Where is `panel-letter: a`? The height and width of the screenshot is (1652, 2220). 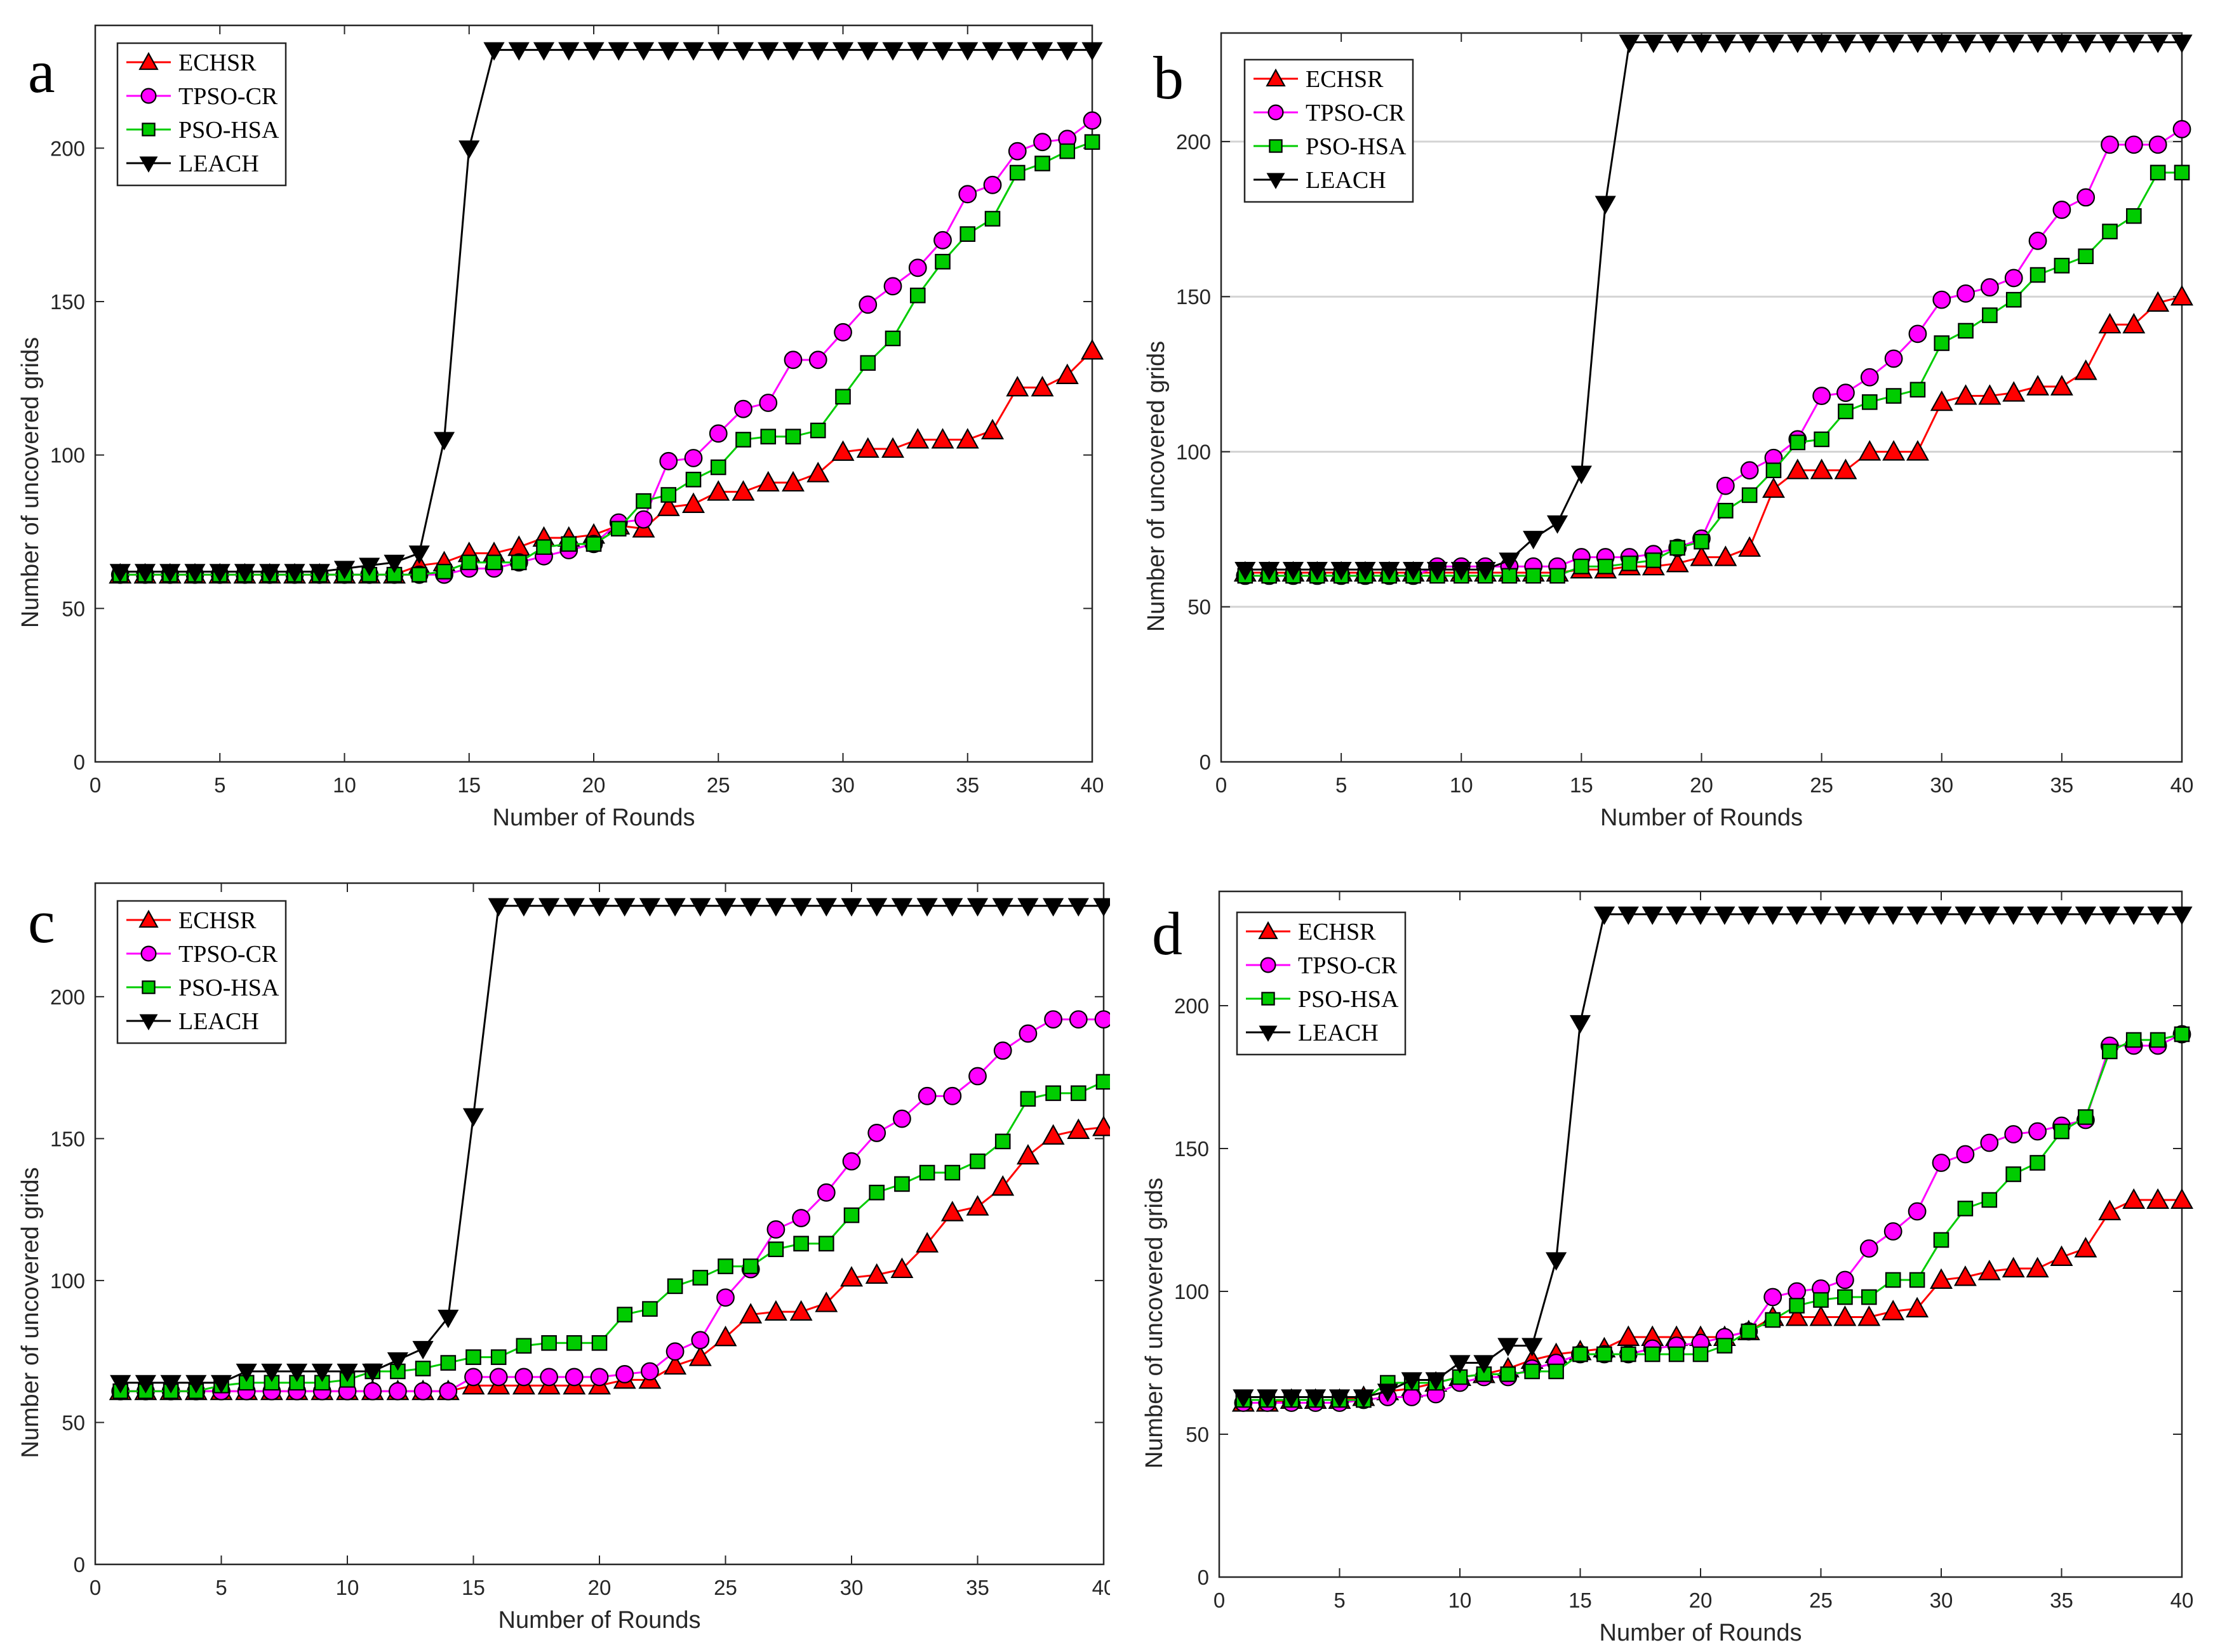 panel-letter: a is located at coordinates (41, 71).